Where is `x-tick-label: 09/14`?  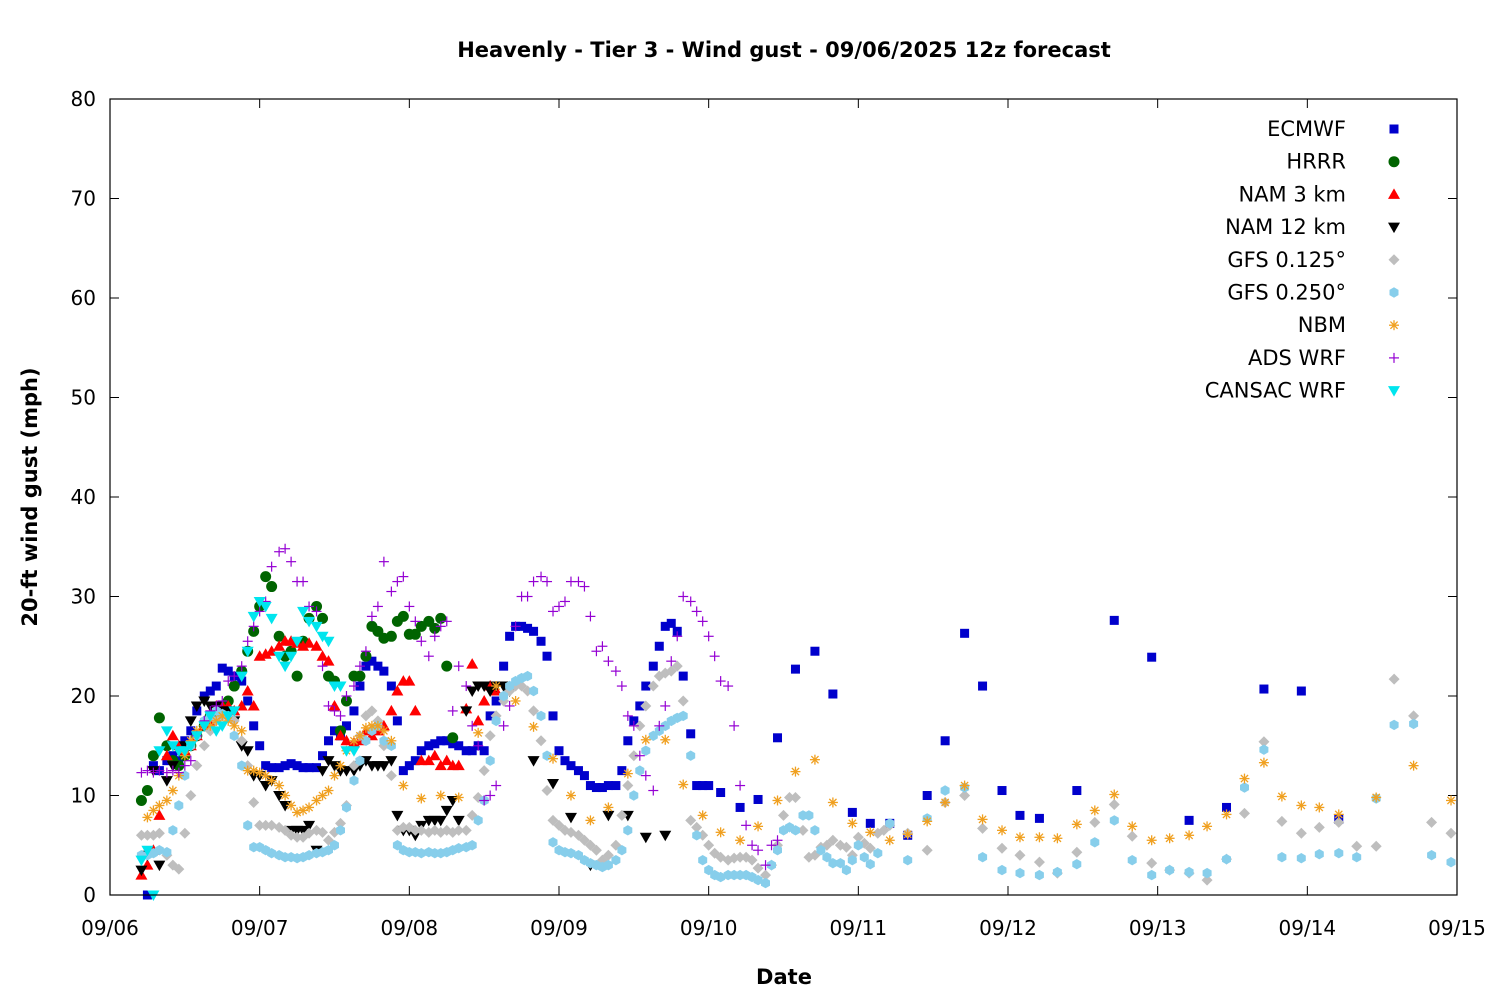 x-tick-label: 09/14 is located at coordinates (1308, 928).